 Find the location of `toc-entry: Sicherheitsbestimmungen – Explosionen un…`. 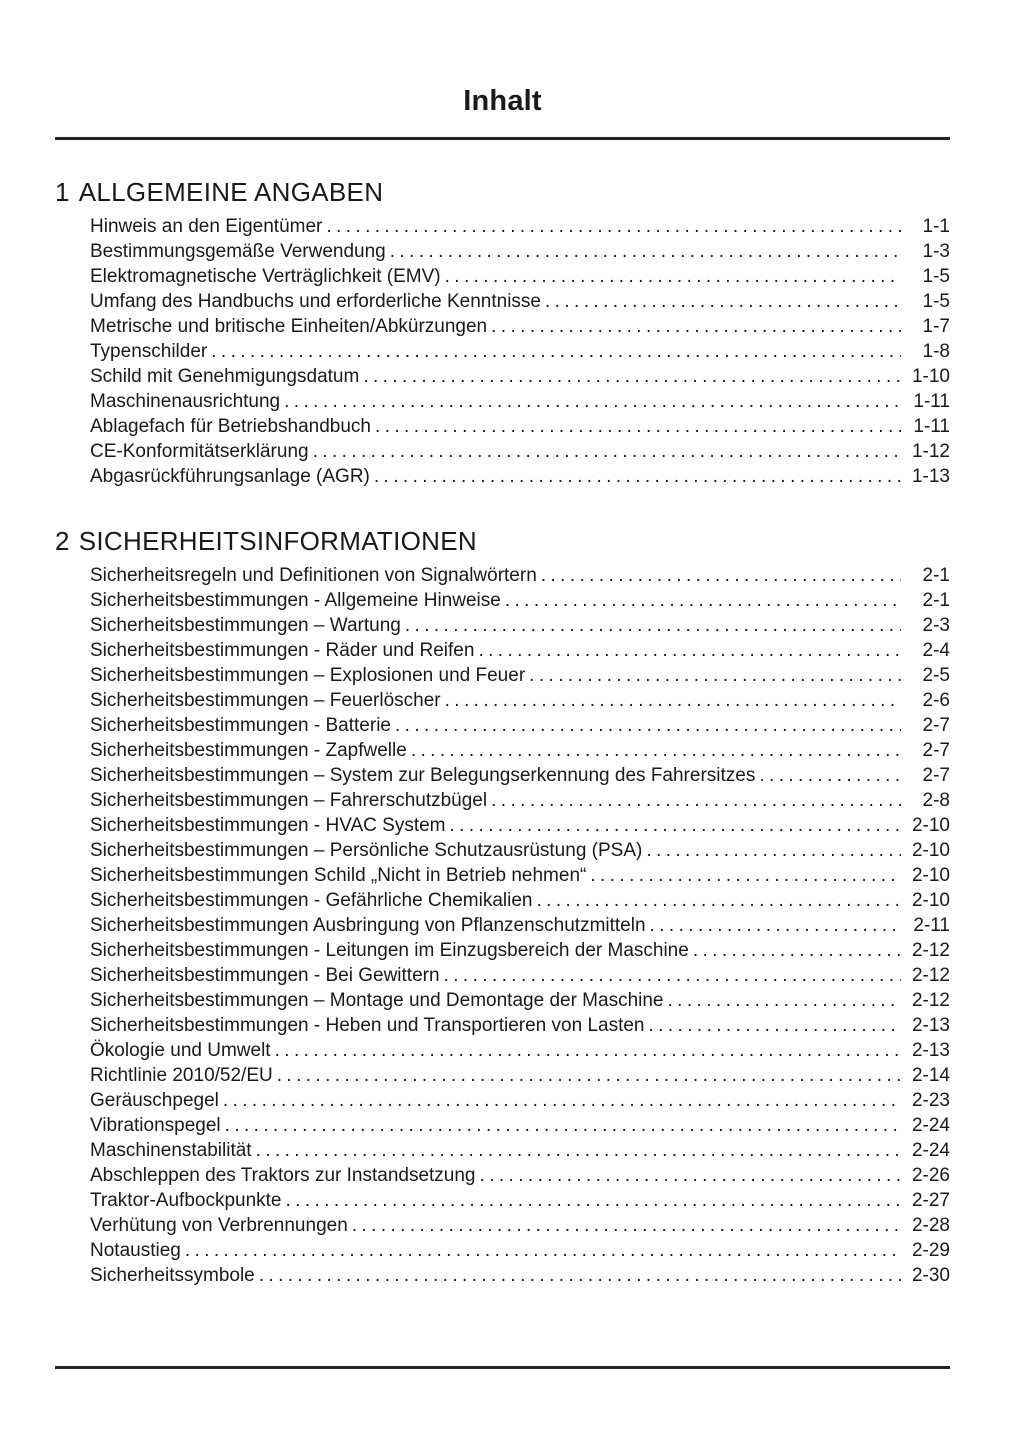

toc-entry: Sicherheitsbestimmungen – Explosionen un… is located at coordinates (520, 675).